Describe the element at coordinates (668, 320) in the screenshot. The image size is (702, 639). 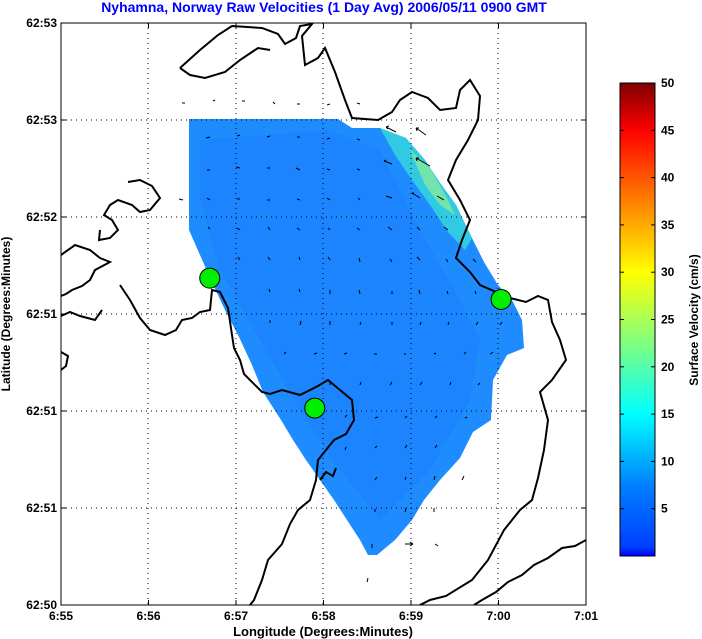
I see `colorbar-tick-label: 25` at that location.